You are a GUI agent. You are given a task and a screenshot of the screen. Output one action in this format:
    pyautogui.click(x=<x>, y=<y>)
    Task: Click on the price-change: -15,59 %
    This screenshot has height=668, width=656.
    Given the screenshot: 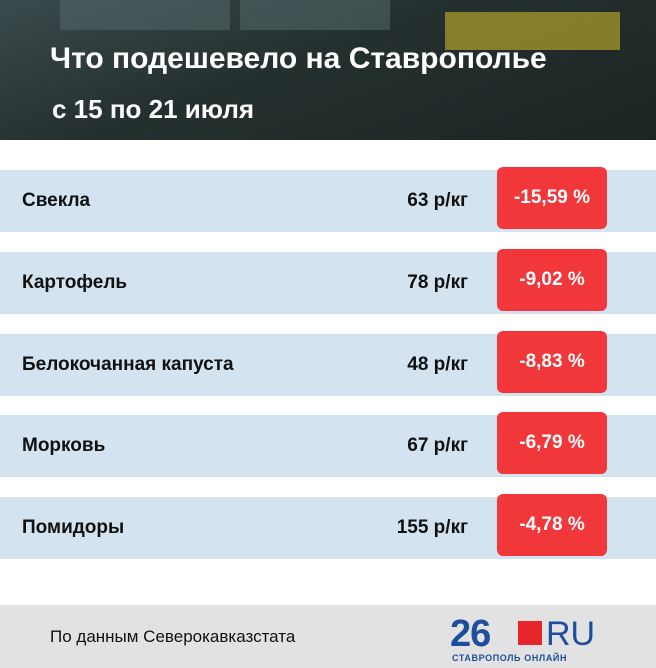 What is the action you would take?
    pyautogui.click(x=552, y=198)
    